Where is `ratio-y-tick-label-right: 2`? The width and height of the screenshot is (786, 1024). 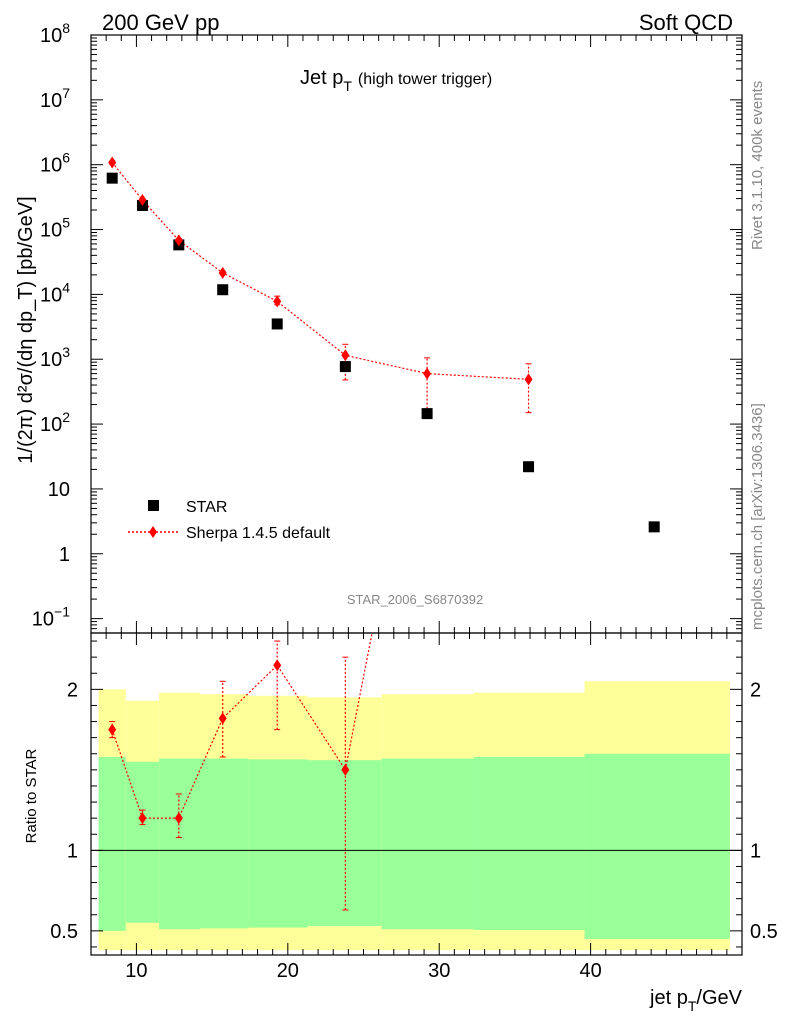 ratio-y-tick-label-right: 2 is located at coordinates (755, 690).